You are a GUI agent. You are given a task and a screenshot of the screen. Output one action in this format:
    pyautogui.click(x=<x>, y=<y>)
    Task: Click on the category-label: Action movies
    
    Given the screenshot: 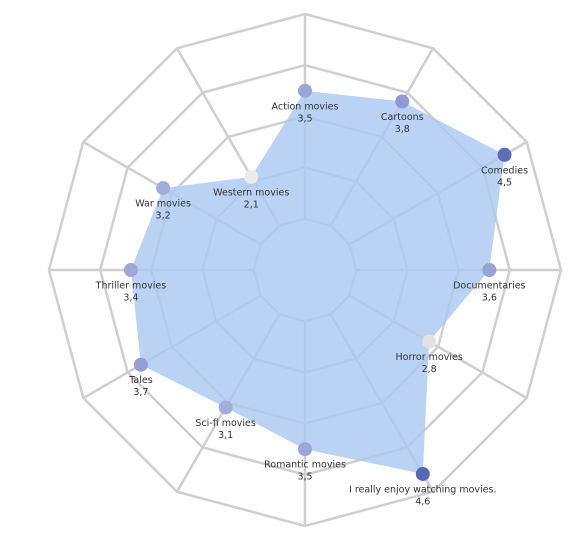 What is the action you would take?
    pyautogui.click(x=305, y=106)
    